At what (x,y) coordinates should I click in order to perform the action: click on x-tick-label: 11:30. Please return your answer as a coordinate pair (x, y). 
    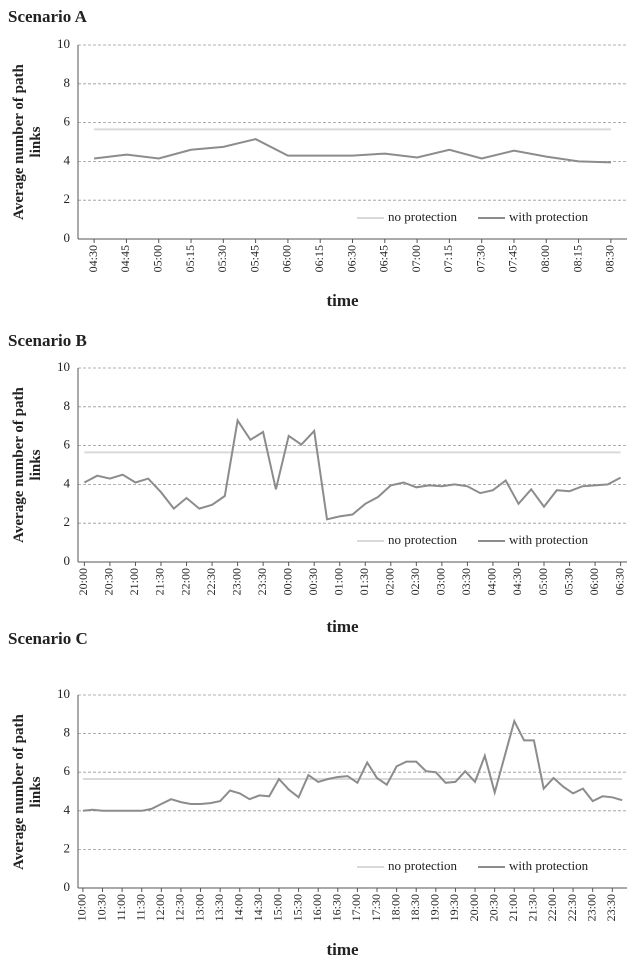
    Looking at the image, I should click on (140, 907).